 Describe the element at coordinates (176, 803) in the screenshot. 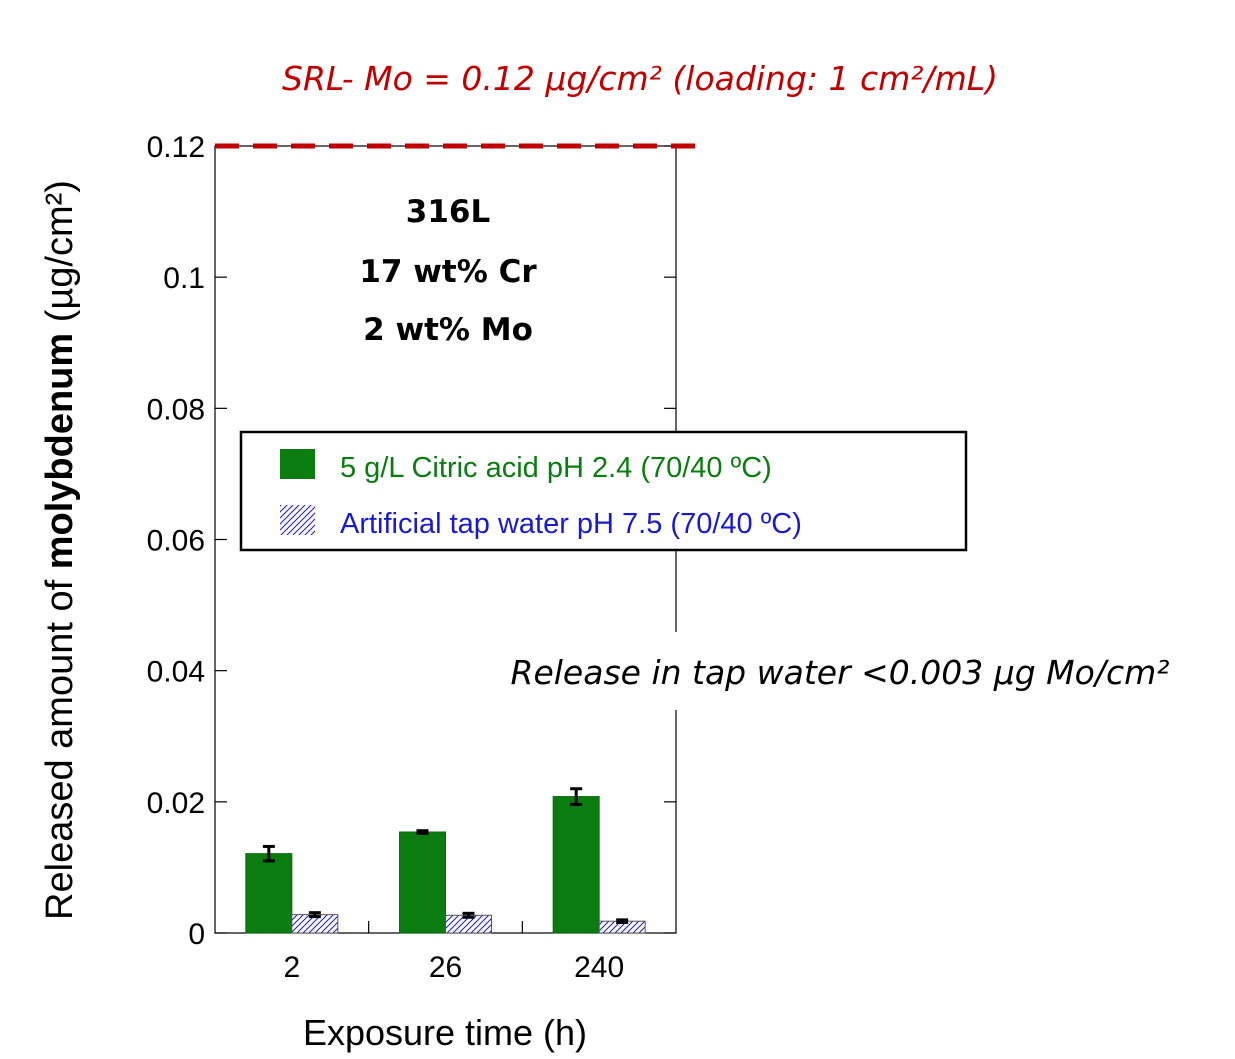

I see `y-tick-label: 0.02` at that location.